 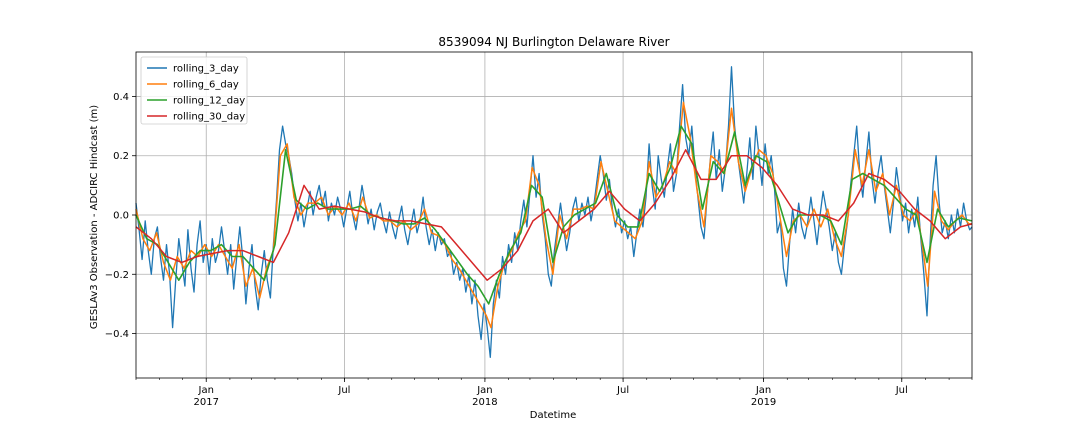 I want to click on y-tick-label: −0.4, so click(x=117, y=334).